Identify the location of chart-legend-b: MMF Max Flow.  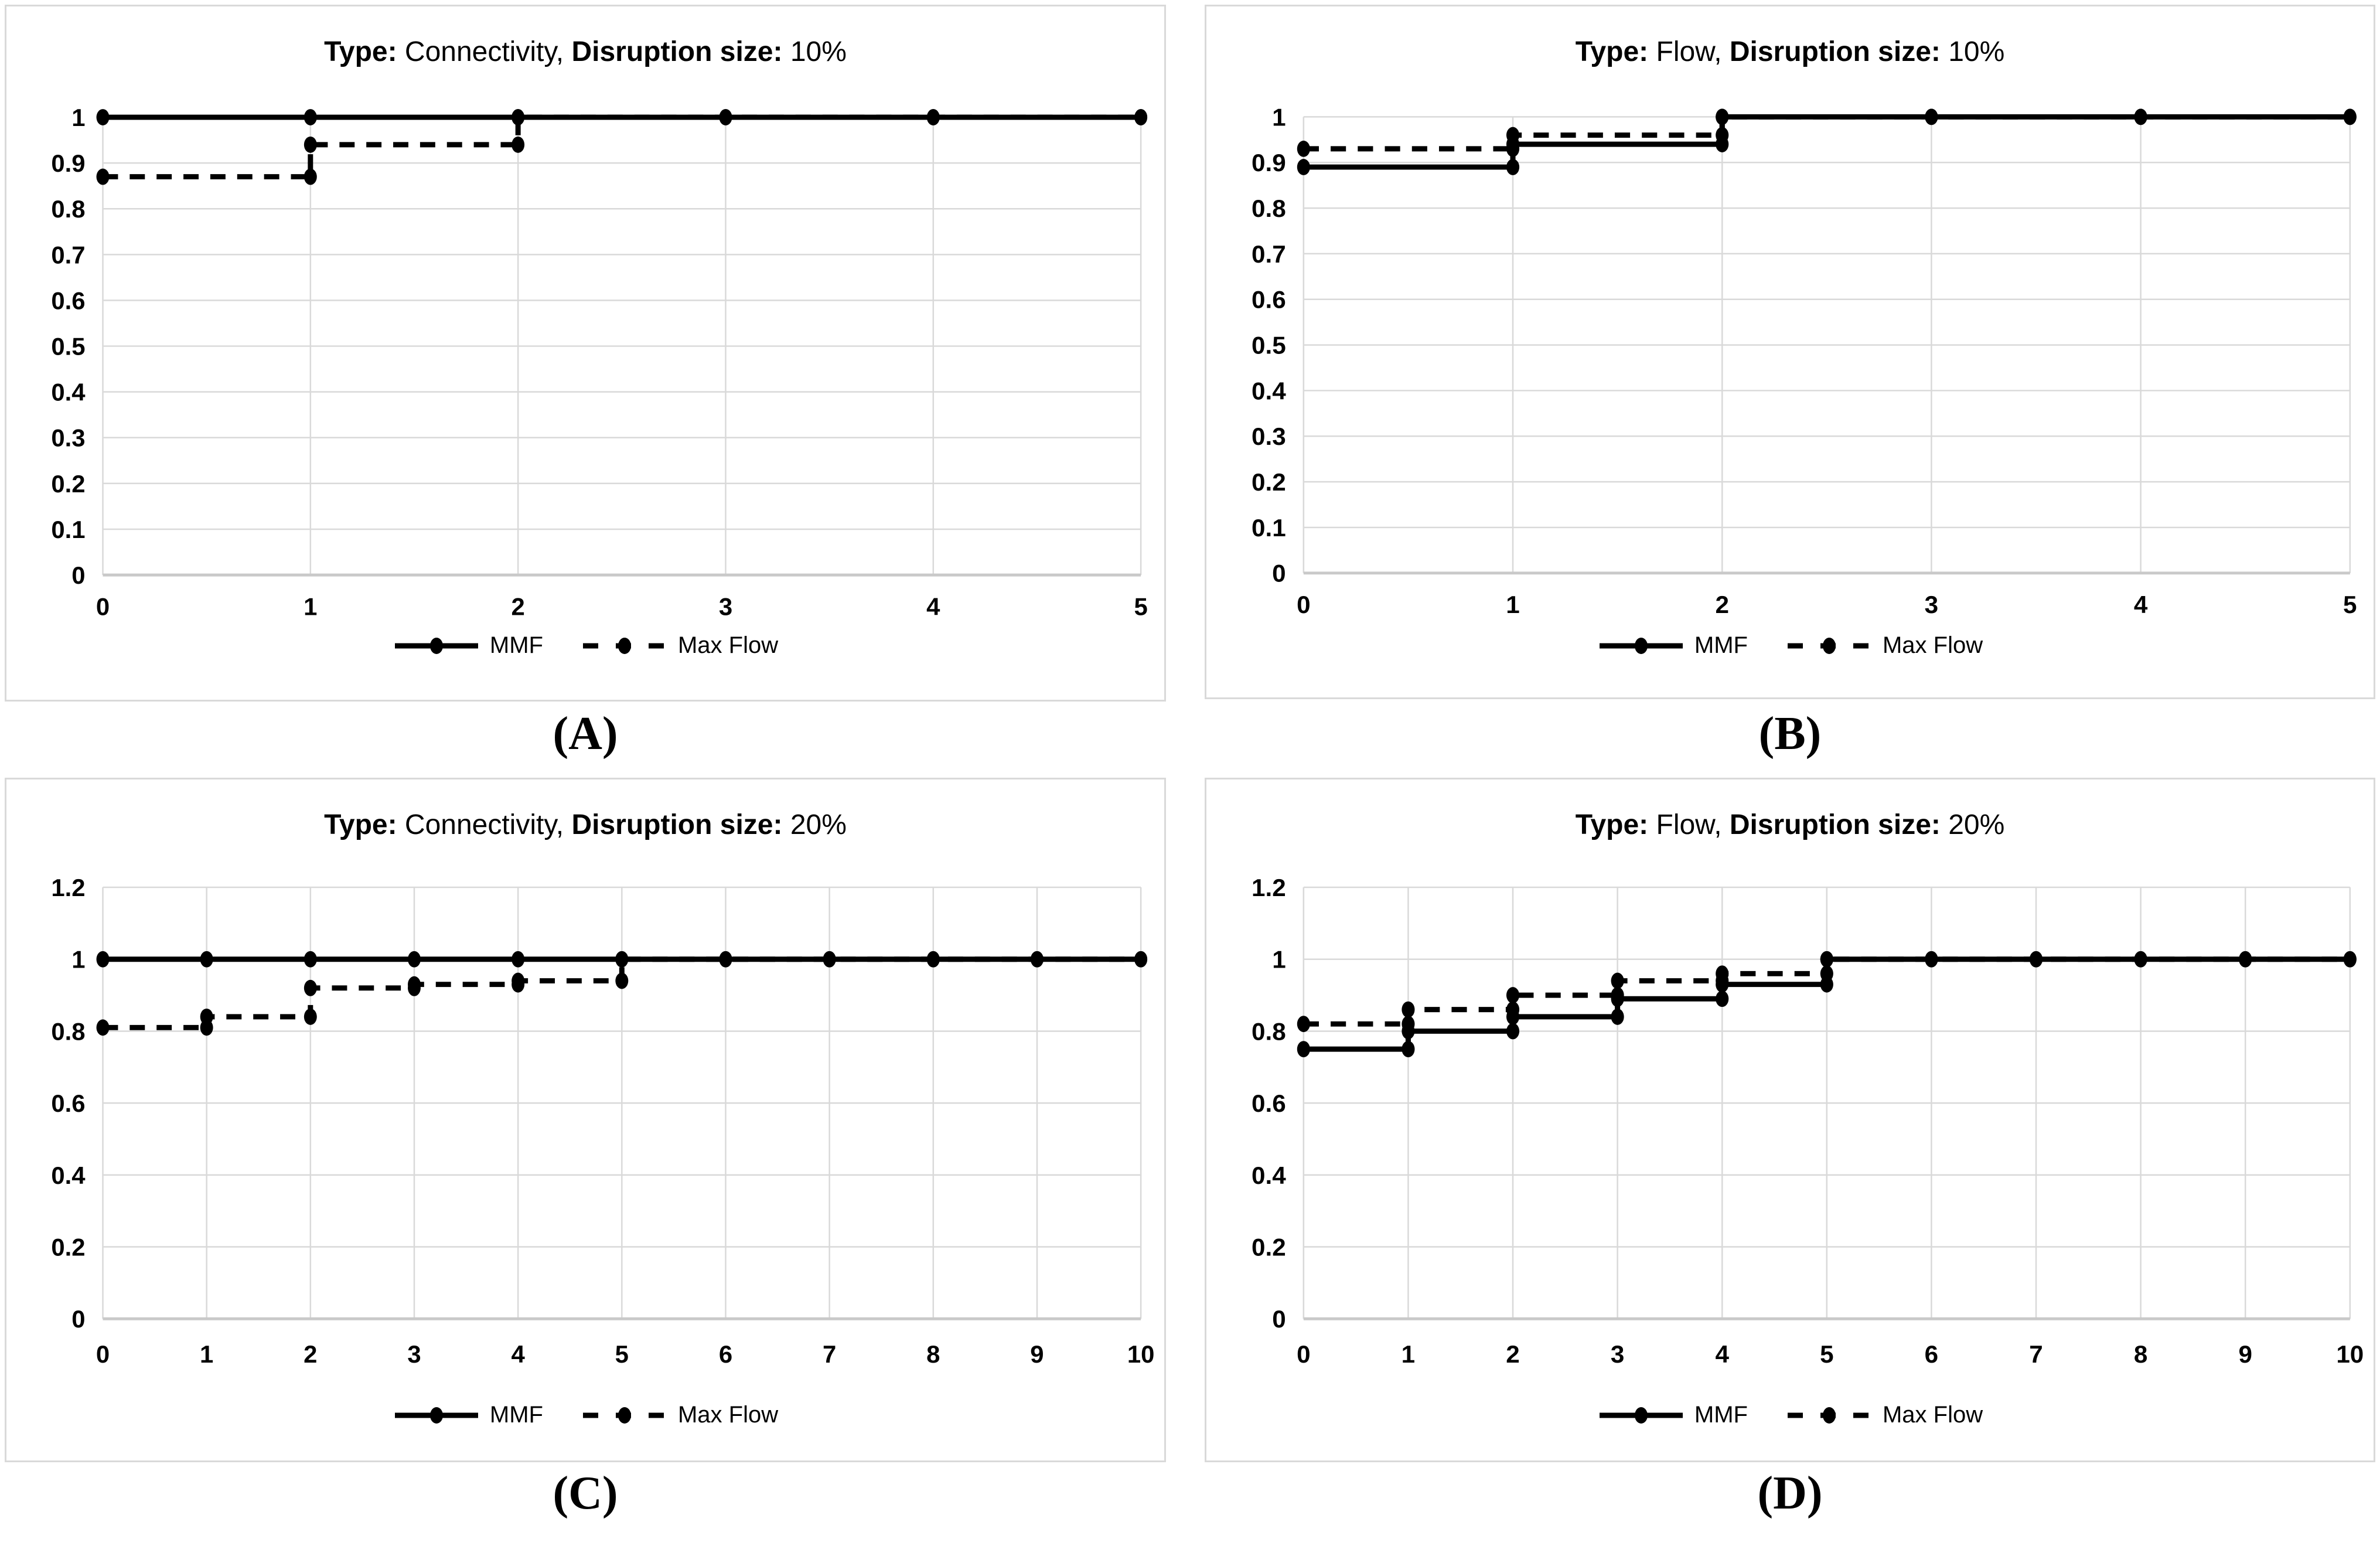
(1790, 645).